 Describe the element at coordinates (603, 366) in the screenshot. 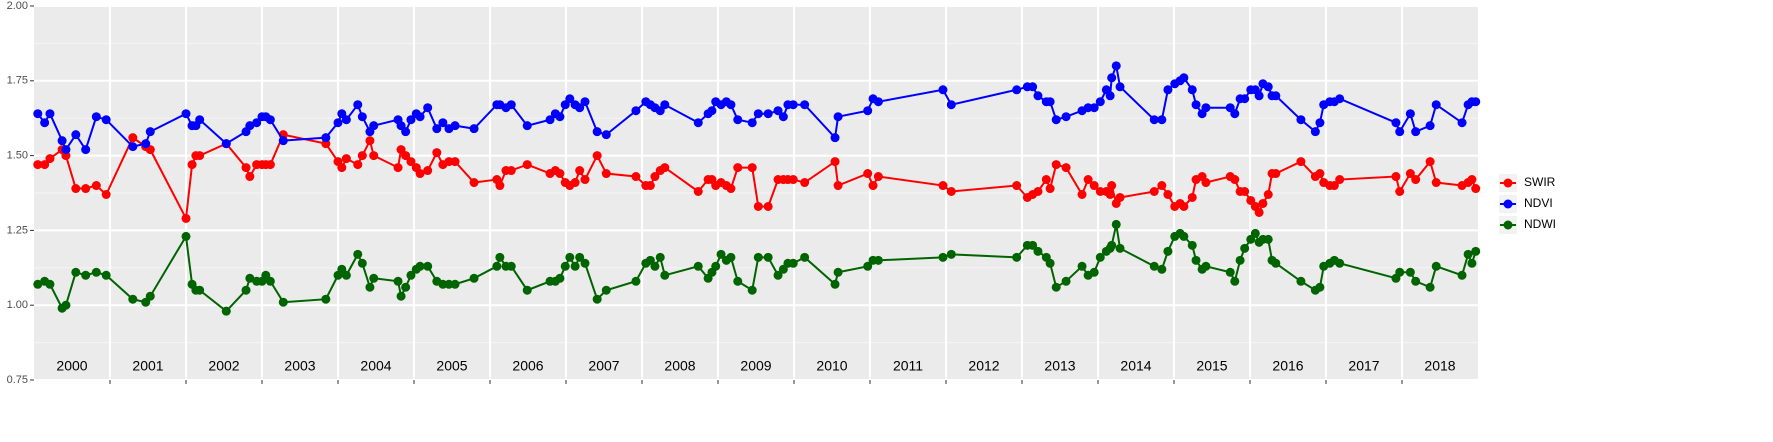

I see `year-label: 2007` at that location.